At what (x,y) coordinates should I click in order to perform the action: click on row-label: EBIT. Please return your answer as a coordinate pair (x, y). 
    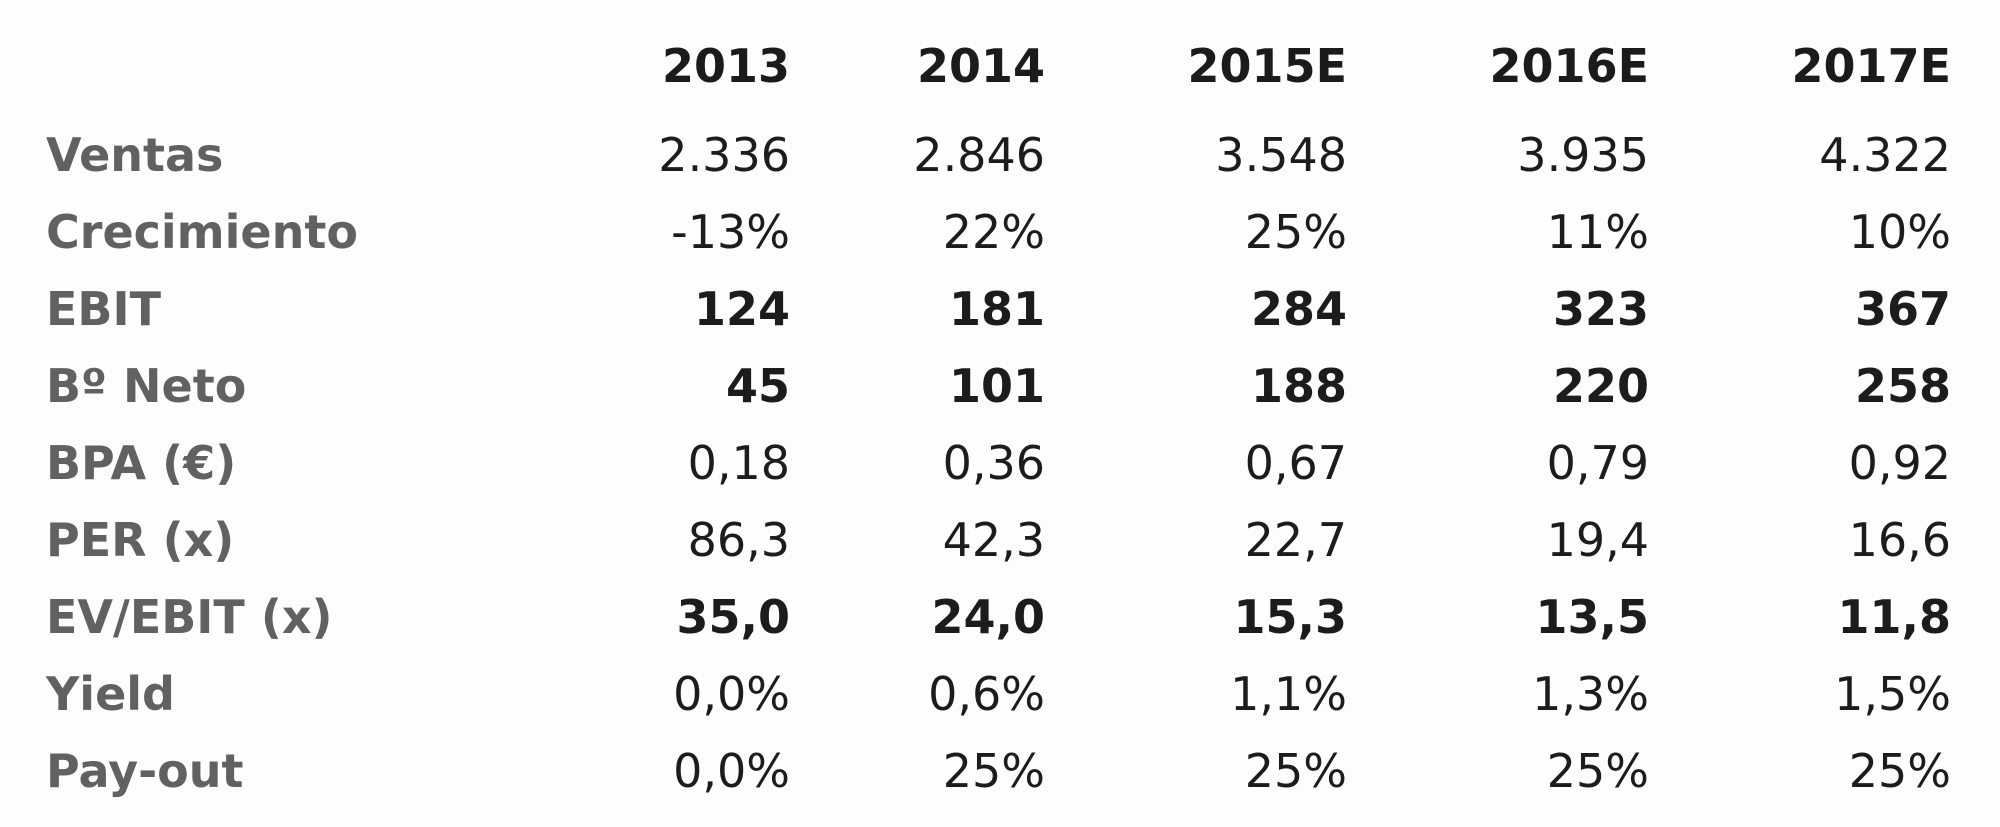
    Looking at the image, I should click on (103, 309).